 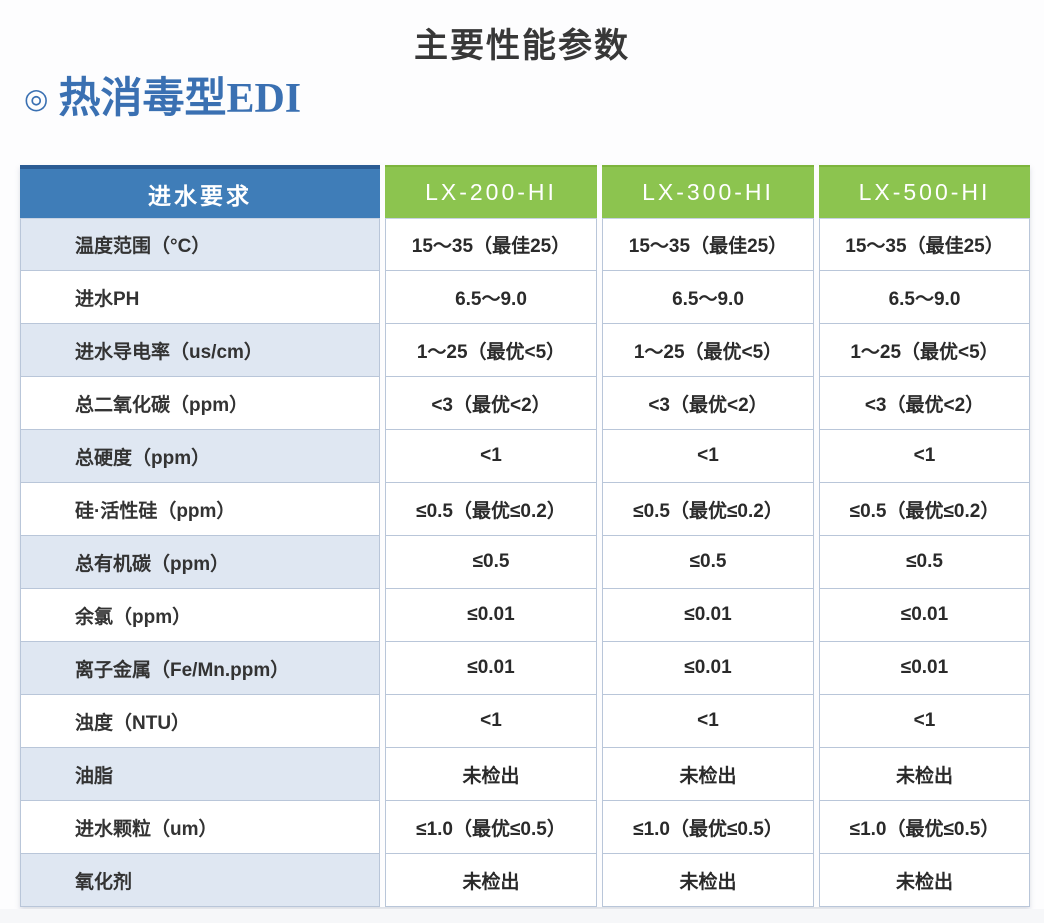 What do you see at coordinates (491, 191) in the screenshot?
I see `column-header-model: LX-200-HI` at bounding box center [491, 191].